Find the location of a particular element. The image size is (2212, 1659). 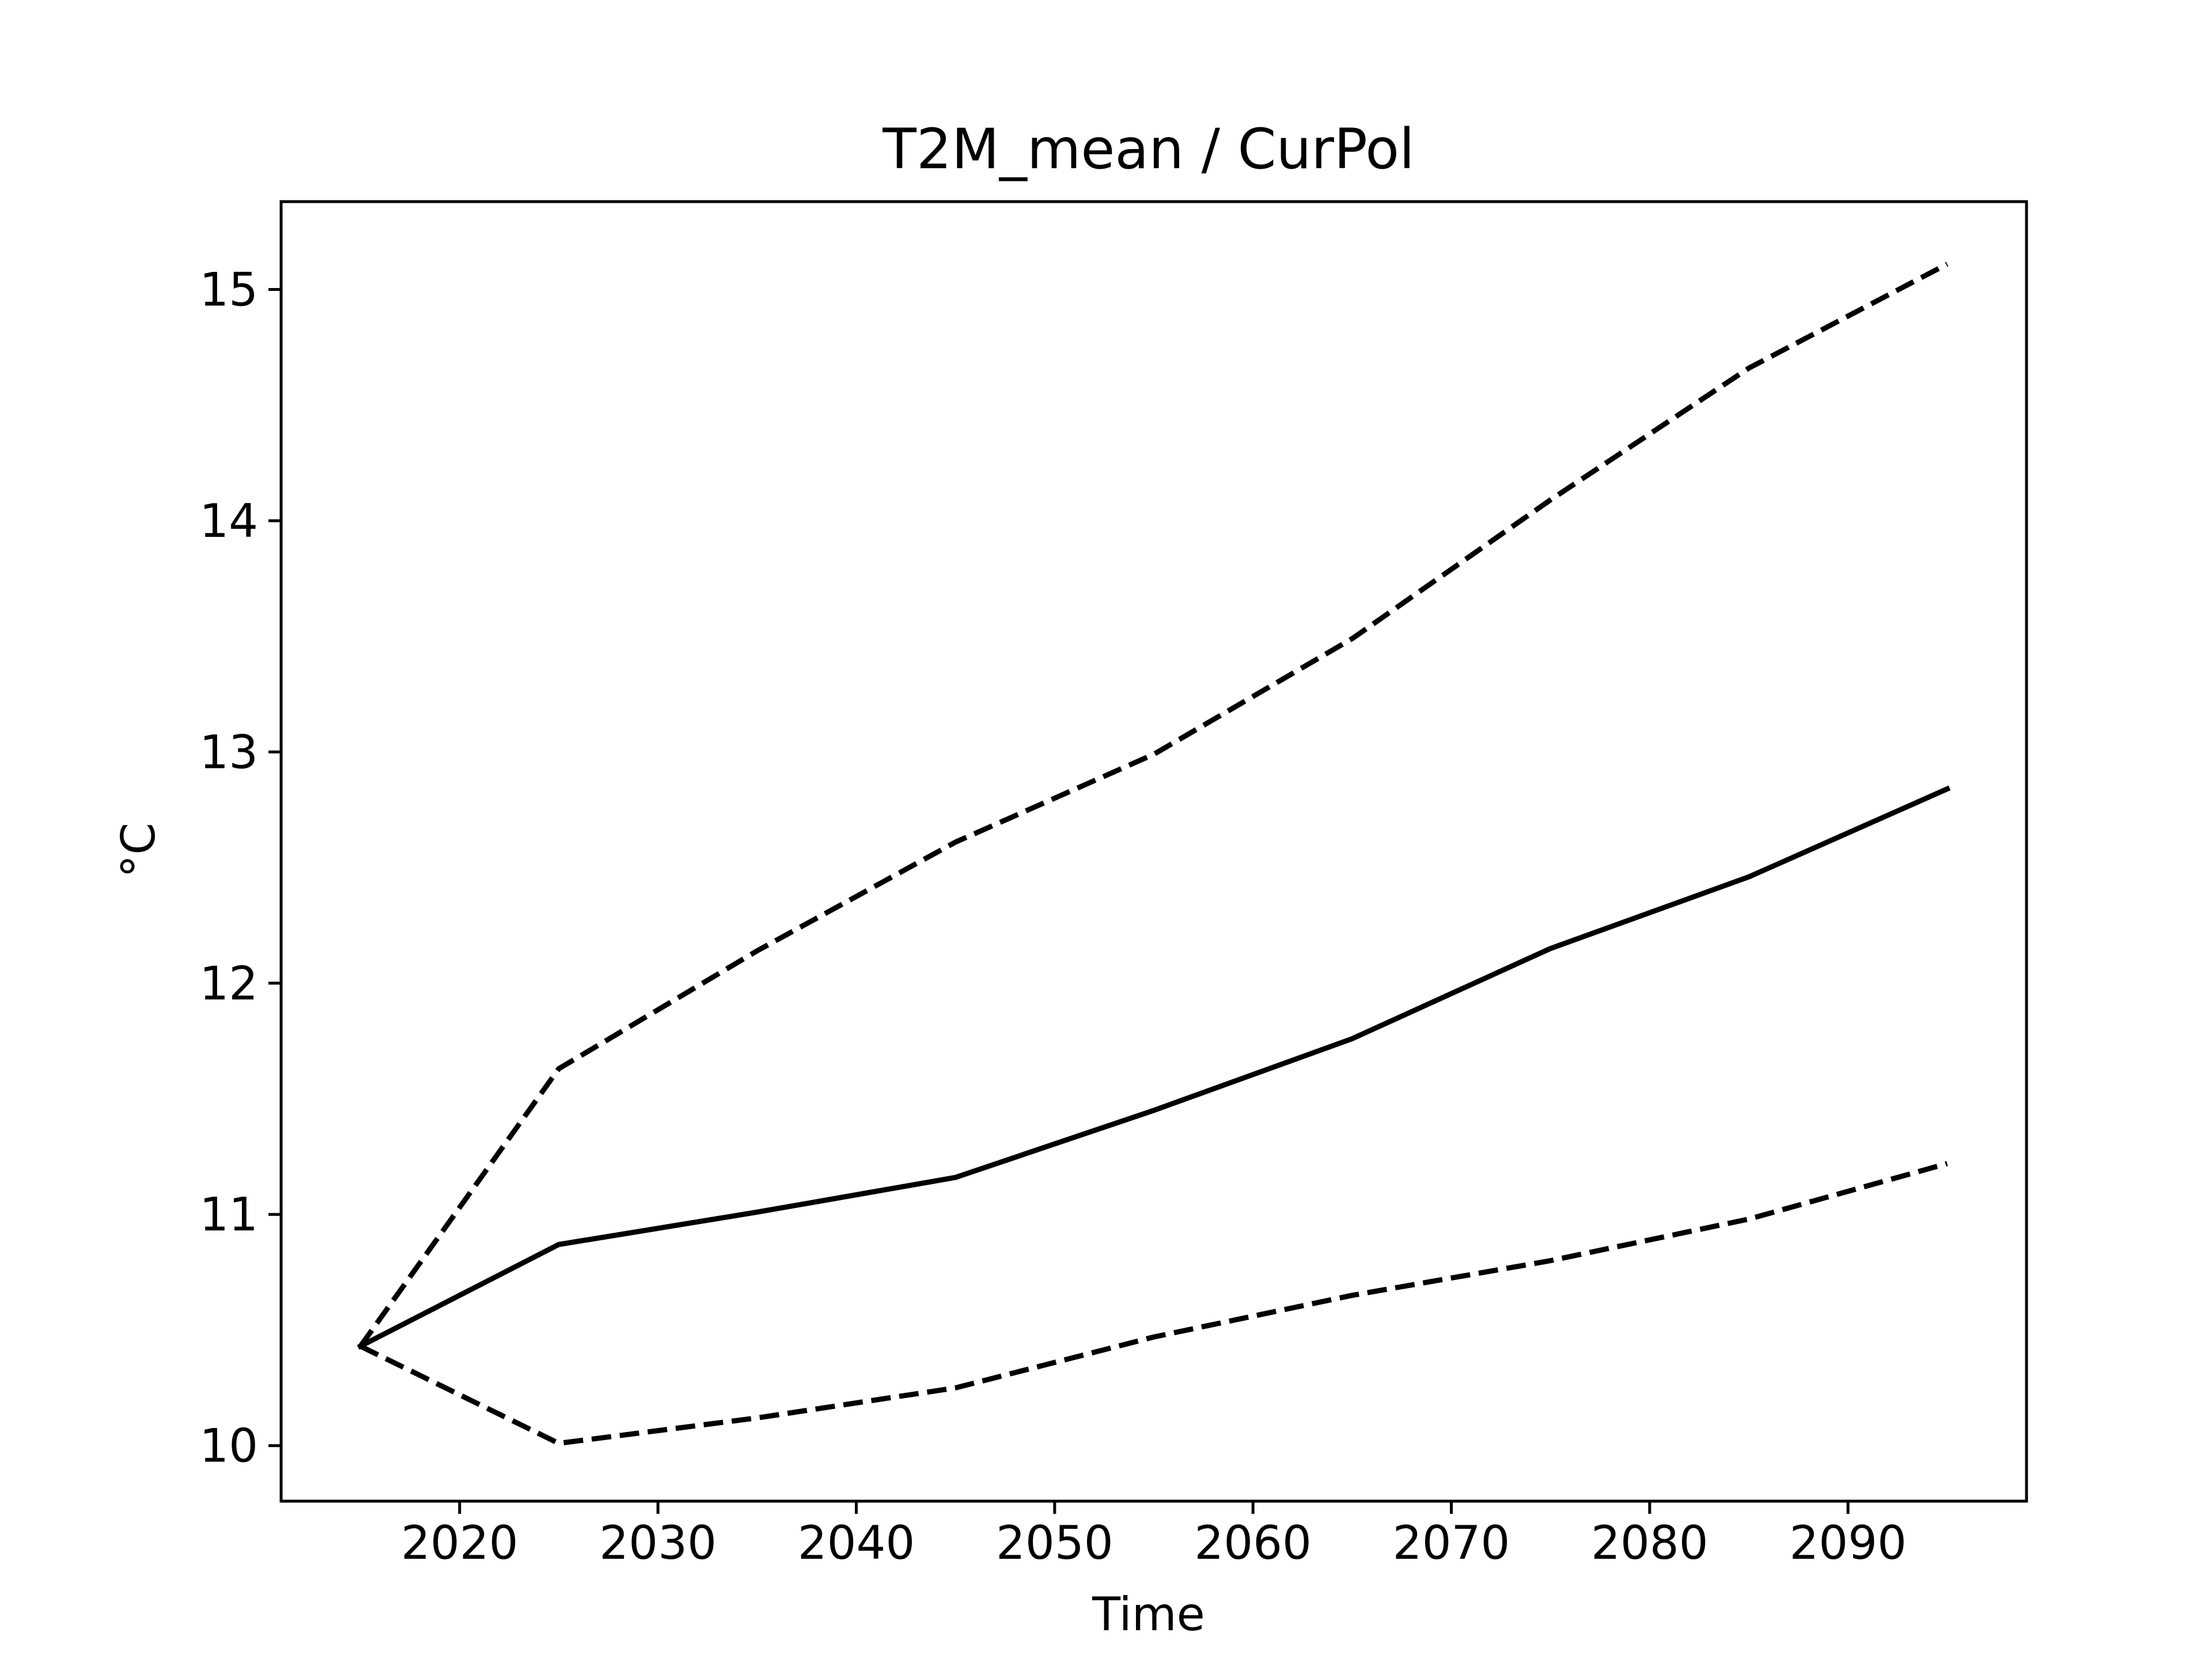

x-tick-label: 2070 is located at coordinates (1451, 1543).